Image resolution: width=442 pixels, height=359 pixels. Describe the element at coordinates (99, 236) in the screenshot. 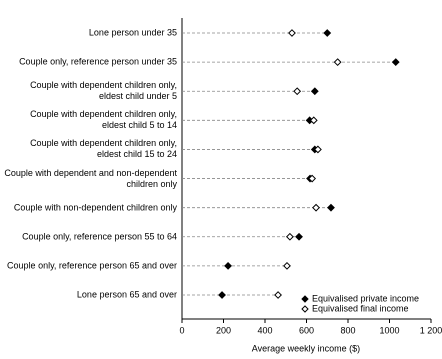

I see `category-label: Couple only, reference person 55 to 64` at that location.